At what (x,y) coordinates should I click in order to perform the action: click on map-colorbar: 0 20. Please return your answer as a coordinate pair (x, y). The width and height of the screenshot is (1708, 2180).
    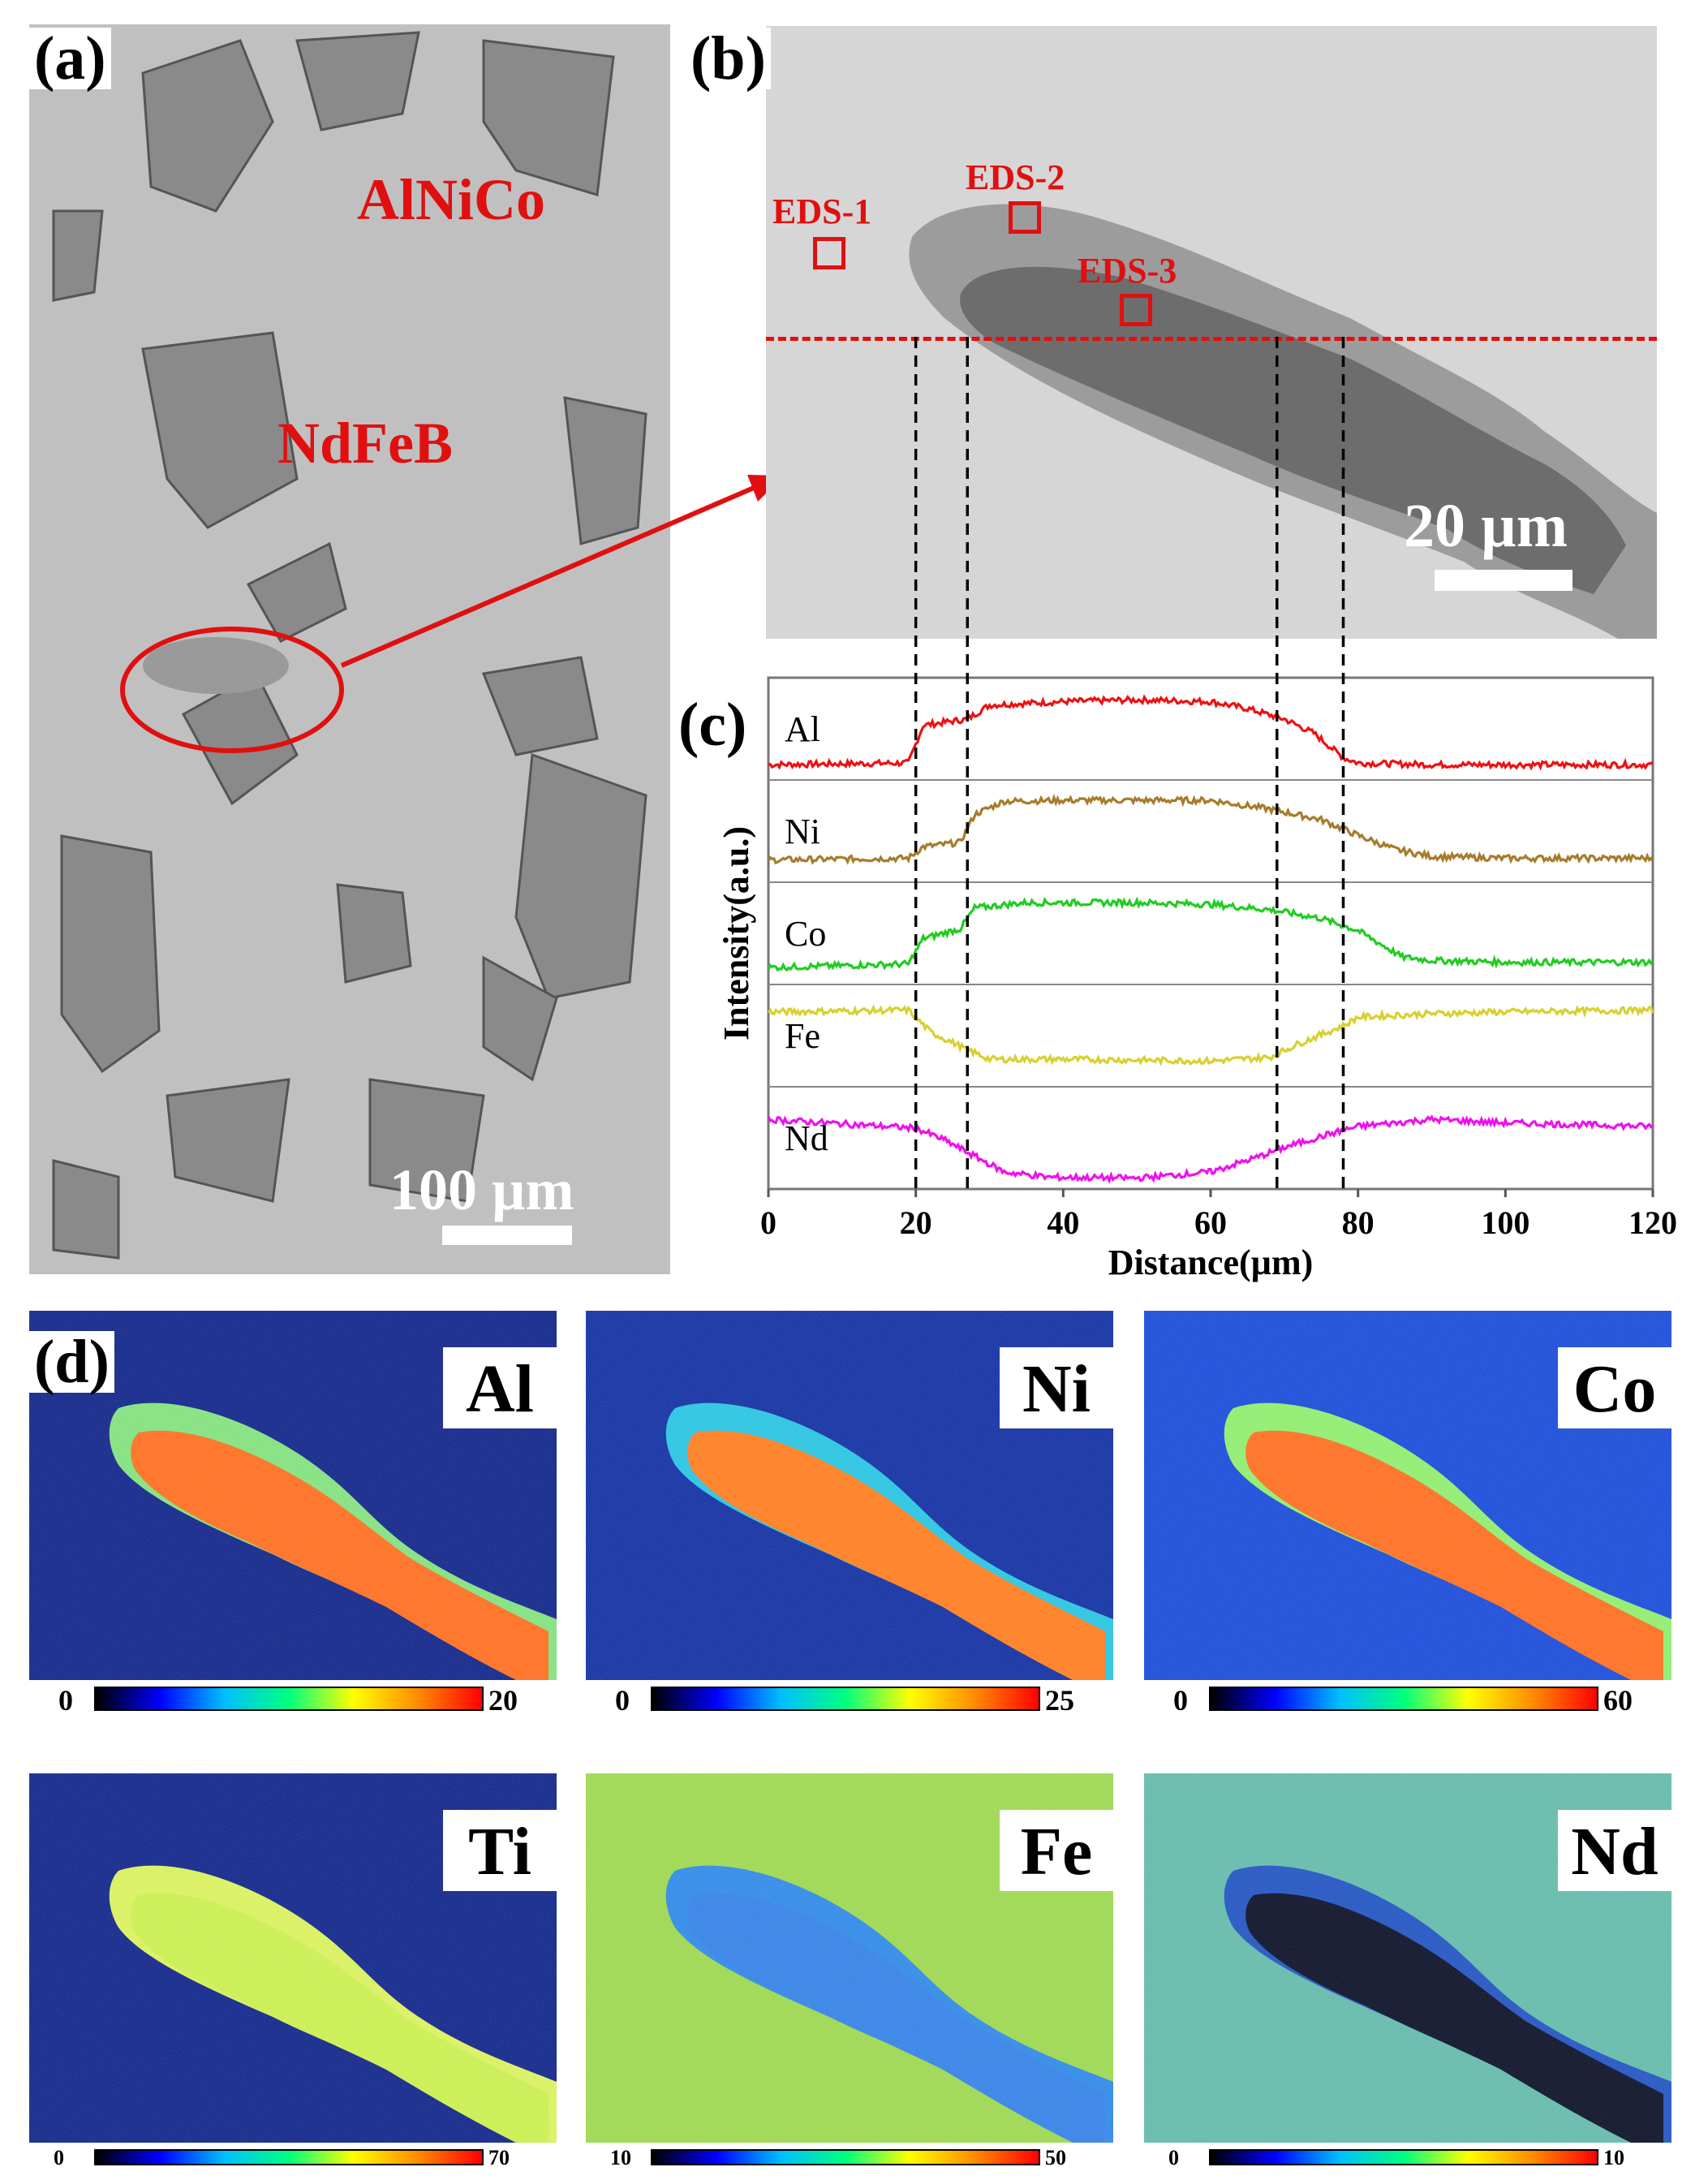
    Looking at the image, I should click on (293, 1699).